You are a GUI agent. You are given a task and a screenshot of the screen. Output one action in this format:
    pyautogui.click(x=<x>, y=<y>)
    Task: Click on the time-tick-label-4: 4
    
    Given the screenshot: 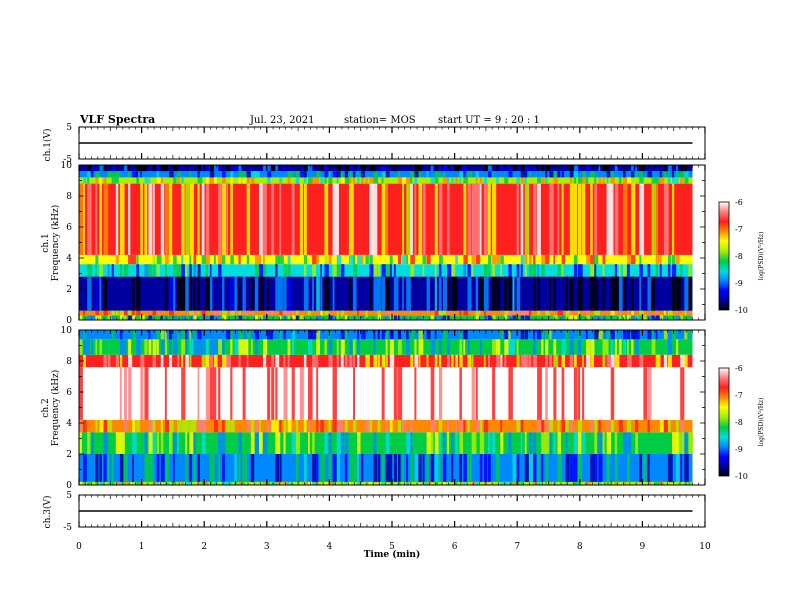 What is the action you would take?
    pyautogui.click(x=330, y=547)
    